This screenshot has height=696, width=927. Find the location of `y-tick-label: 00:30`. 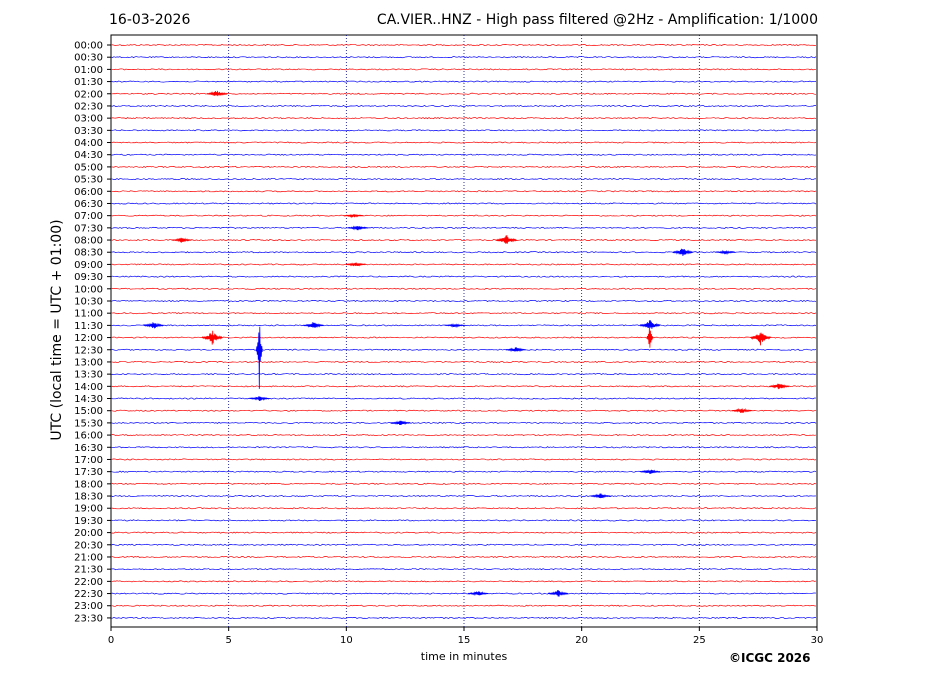

y-tick-label: 00:30 is located at coordinates (88, 58).